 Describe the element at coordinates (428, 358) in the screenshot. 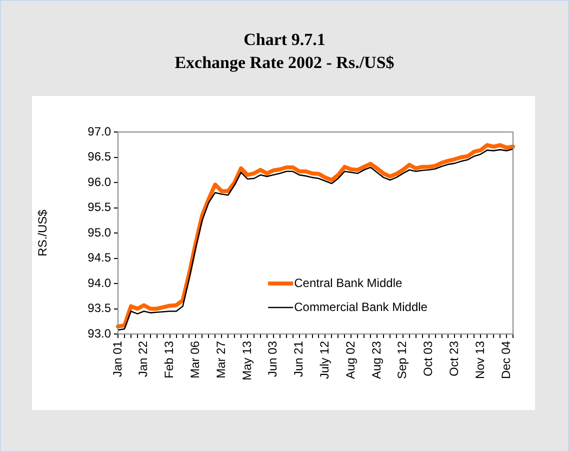

I see `x-tick-label: Oct 03` at that location.